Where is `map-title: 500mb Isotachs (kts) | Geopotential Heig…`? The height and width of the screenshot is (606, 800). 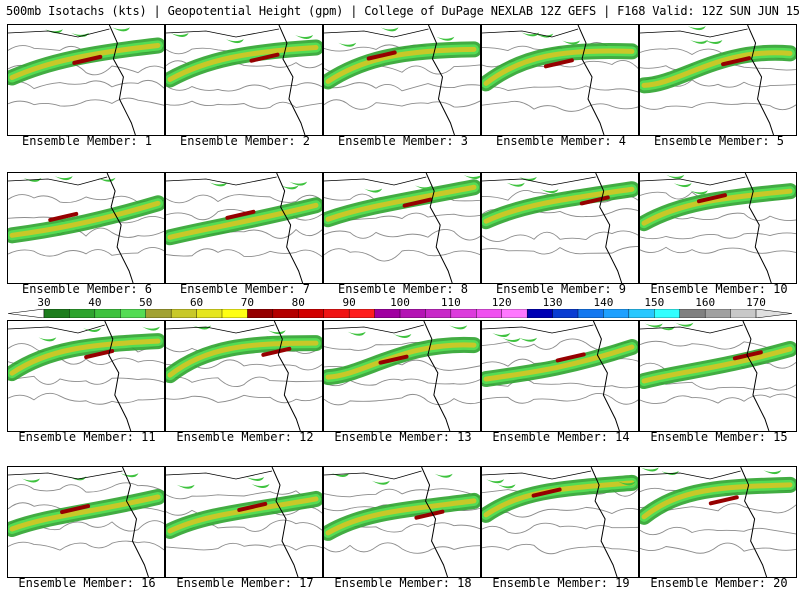
map-title: 500mb Isotachs (kts) | Geopotential Heig… is located at coordinates (403, 11).